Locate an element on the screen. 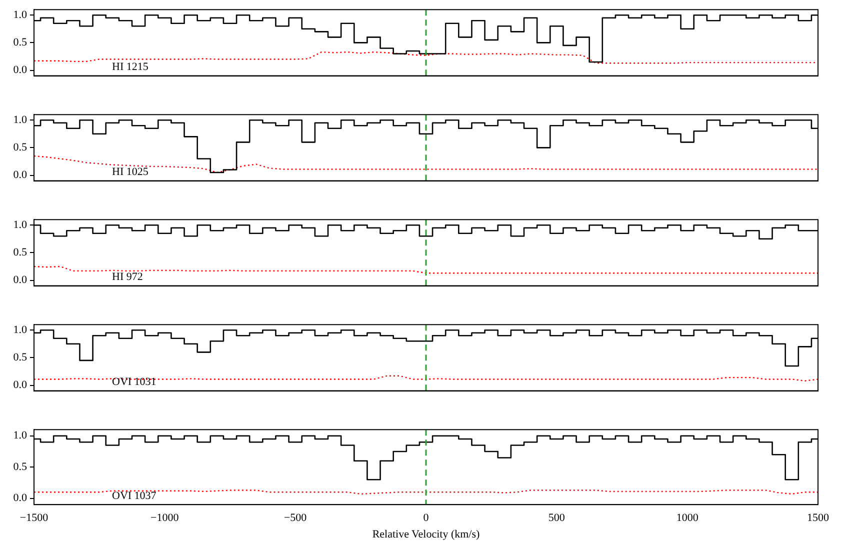  annotation: OVI 1037 is located at coordinates (134, 496).